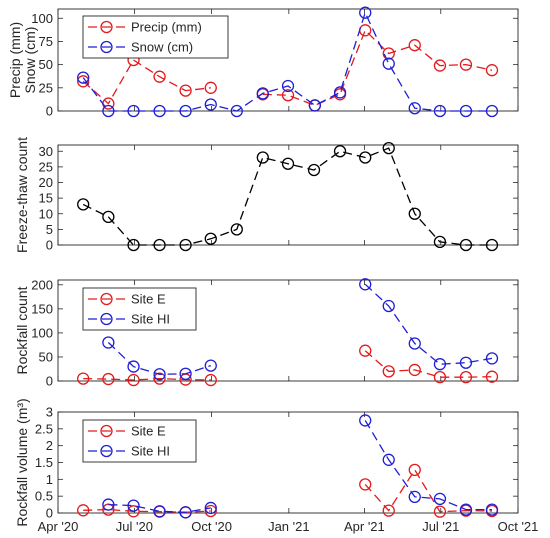  What do you see at coordinates (44, 462) in the screenshot?
I see `y-tick-label: 1.5` at bounding box center [44, 462].